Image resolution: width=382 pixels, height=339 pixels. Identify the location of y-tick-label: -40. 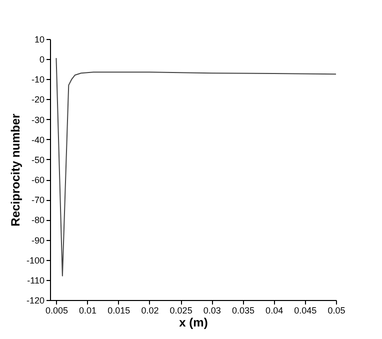
(37, 139).